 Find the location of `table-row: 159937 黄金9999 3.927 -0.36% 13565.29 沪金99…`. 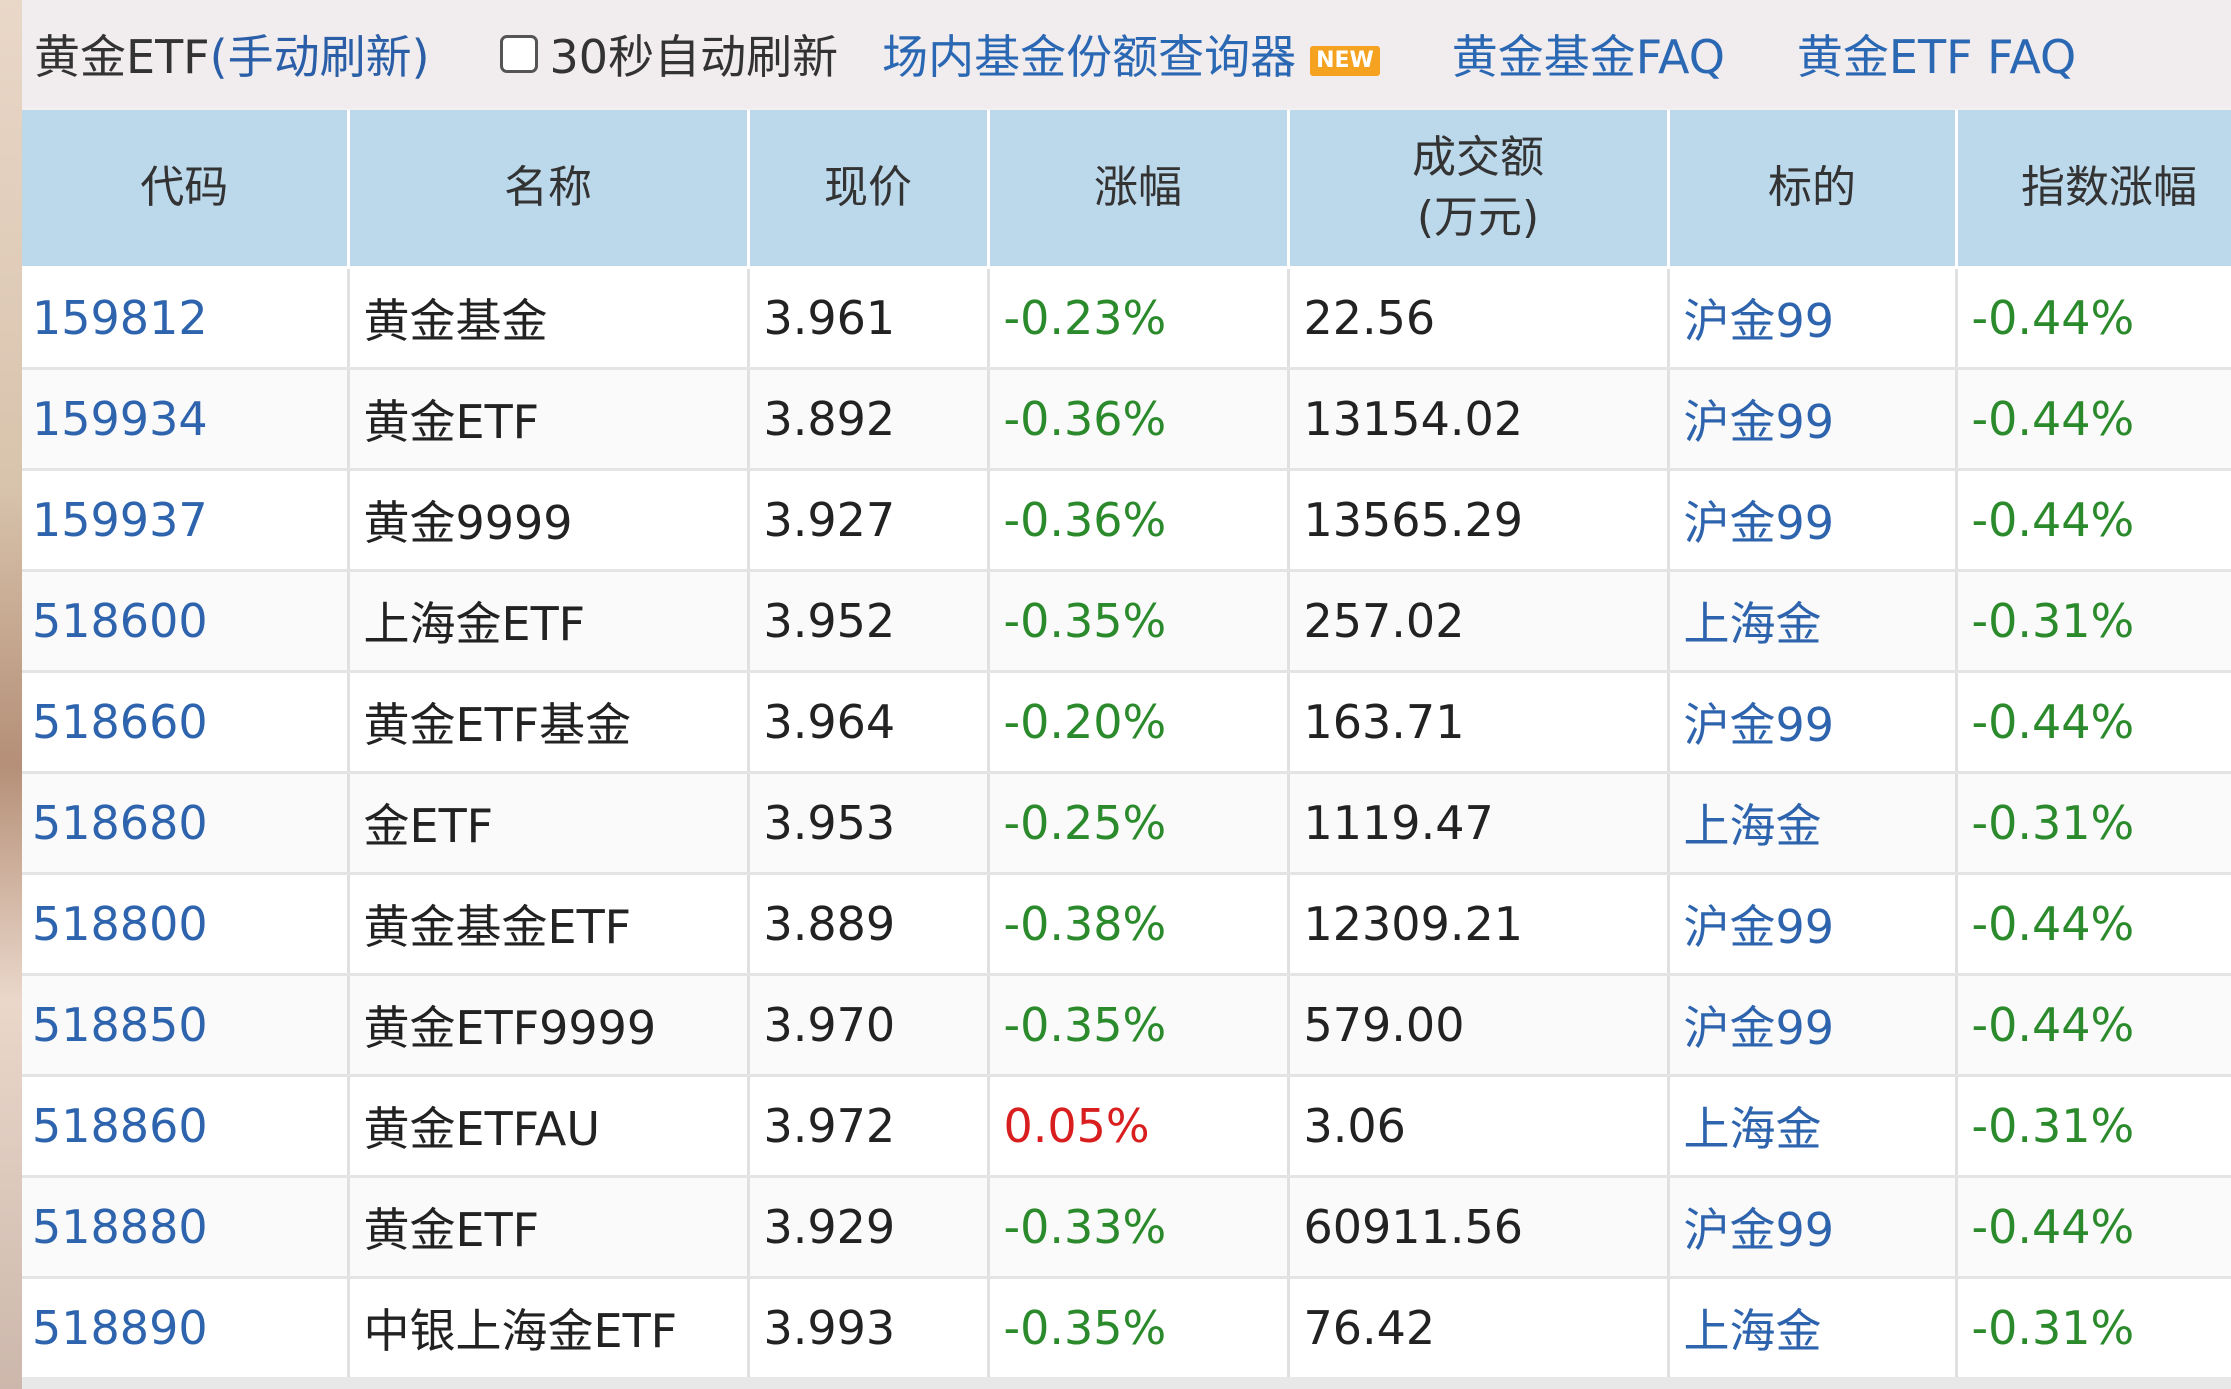

table-row: 159937 黄金9999 3.927 -0.36% 13565.29 沪金99… is located at coordinates (1126, 520).